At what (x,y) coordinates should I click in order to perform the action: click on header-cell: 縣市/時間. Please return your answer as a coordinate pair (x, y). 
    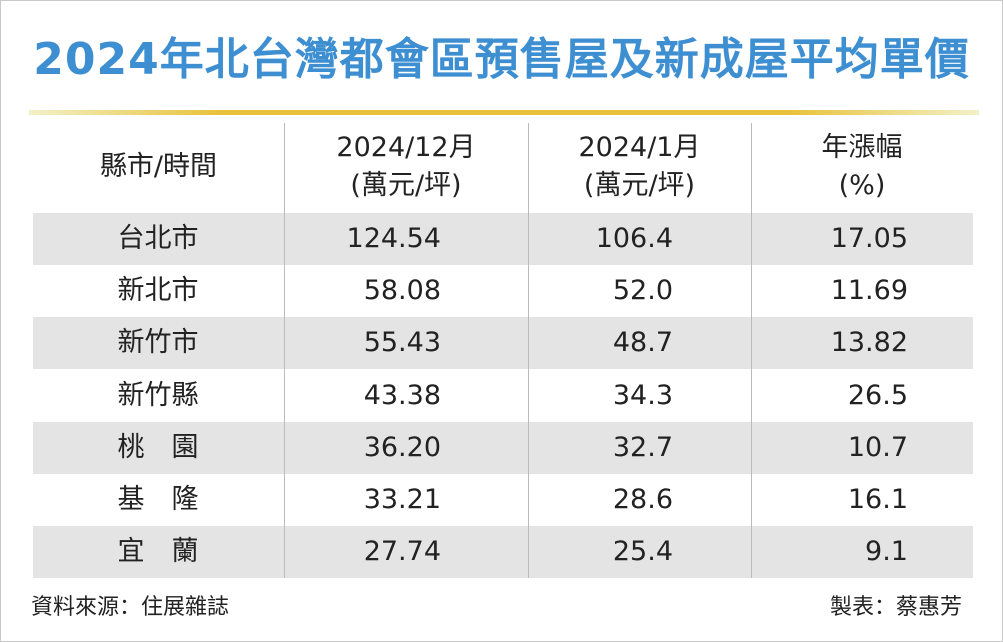
    Looking at the image, I should click on (158, 167).